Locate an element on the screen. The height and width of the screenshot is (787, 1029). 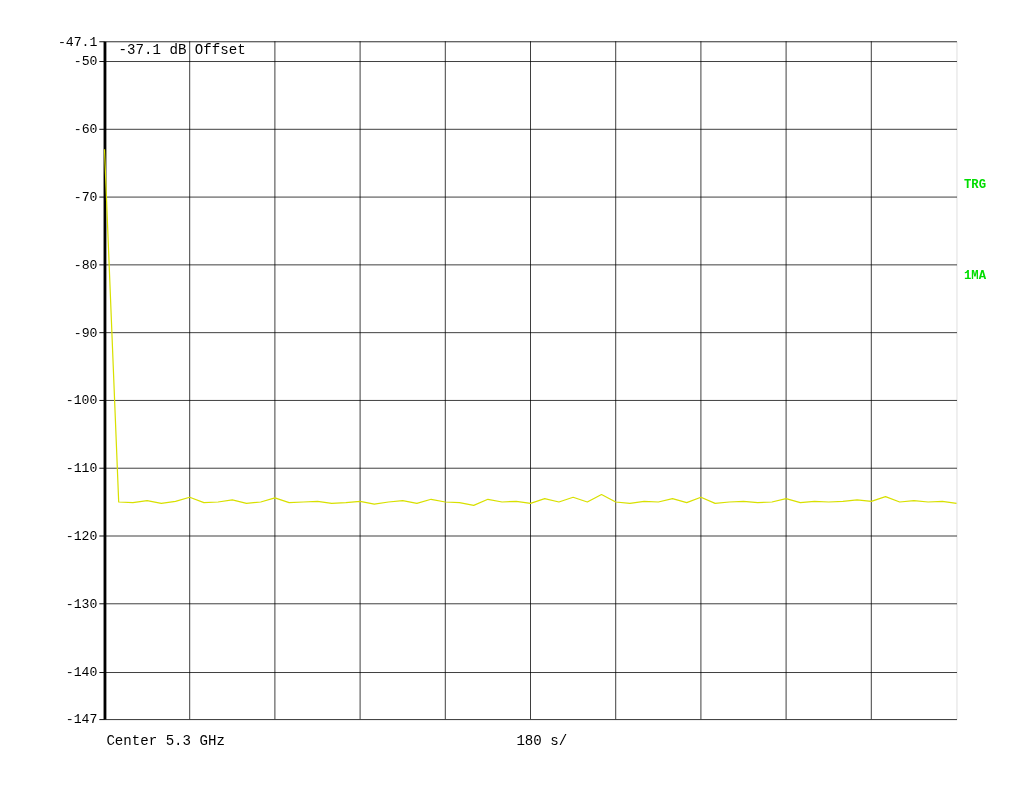
y-tick-label: -47.1 is located at coordinates (77, 42).